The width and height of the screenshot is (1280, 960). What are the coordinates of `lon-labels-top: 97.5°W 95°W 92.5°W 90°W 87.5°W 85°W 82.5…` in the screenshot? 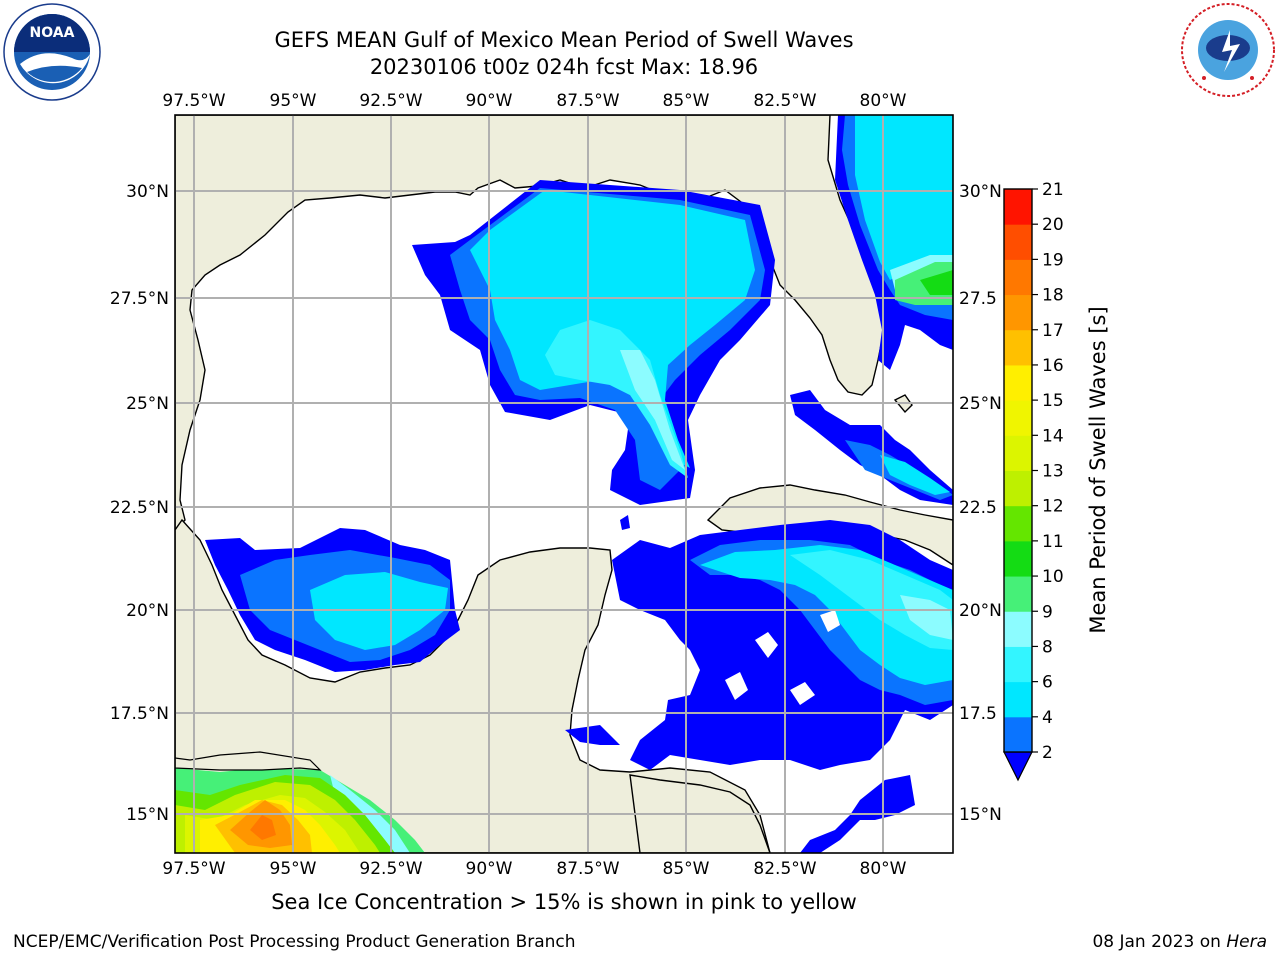 It's located at (534, 101).